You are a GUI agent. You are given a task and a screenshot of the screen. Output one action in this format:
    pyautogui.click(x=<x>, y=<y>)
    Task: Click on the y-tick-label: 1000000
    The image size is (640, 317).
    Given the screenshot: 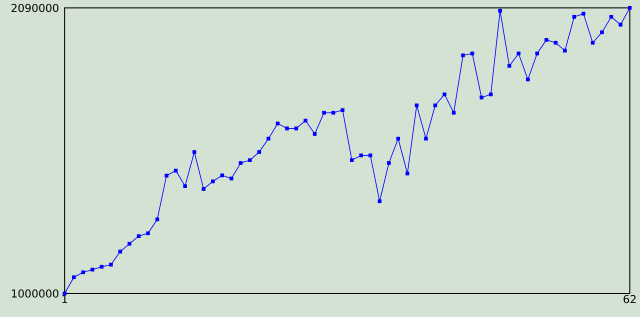 What is the action you would take?
    pyautogui.click(x=35, y=293)
    